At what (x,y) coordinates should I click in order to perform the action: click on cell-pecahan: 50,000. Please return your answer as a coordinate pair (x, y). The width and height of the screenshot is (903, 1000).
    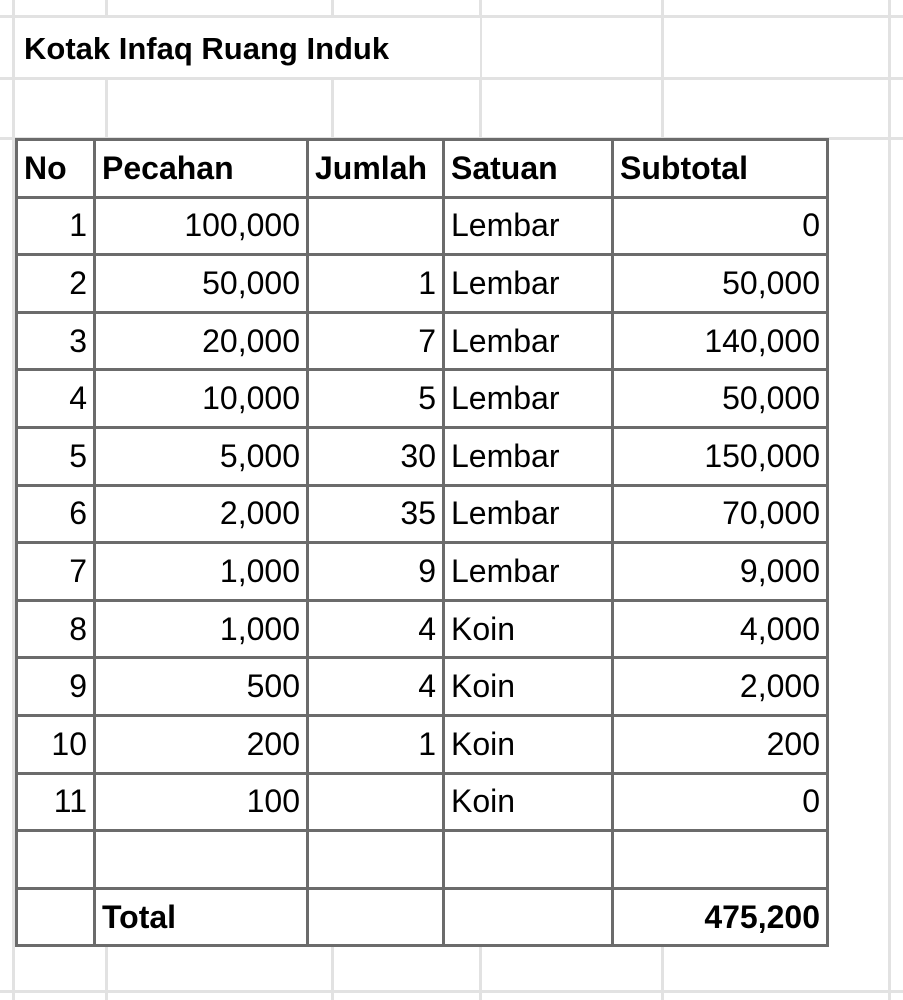
    Looking at the image, I should click on (201, 283).